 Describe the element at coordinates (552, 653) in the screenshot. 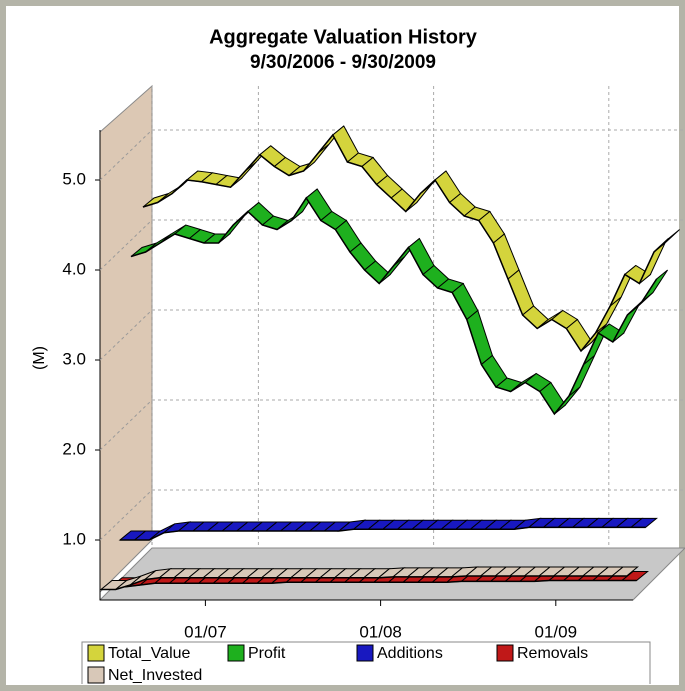

I see `legend-label: Removals` at that location.